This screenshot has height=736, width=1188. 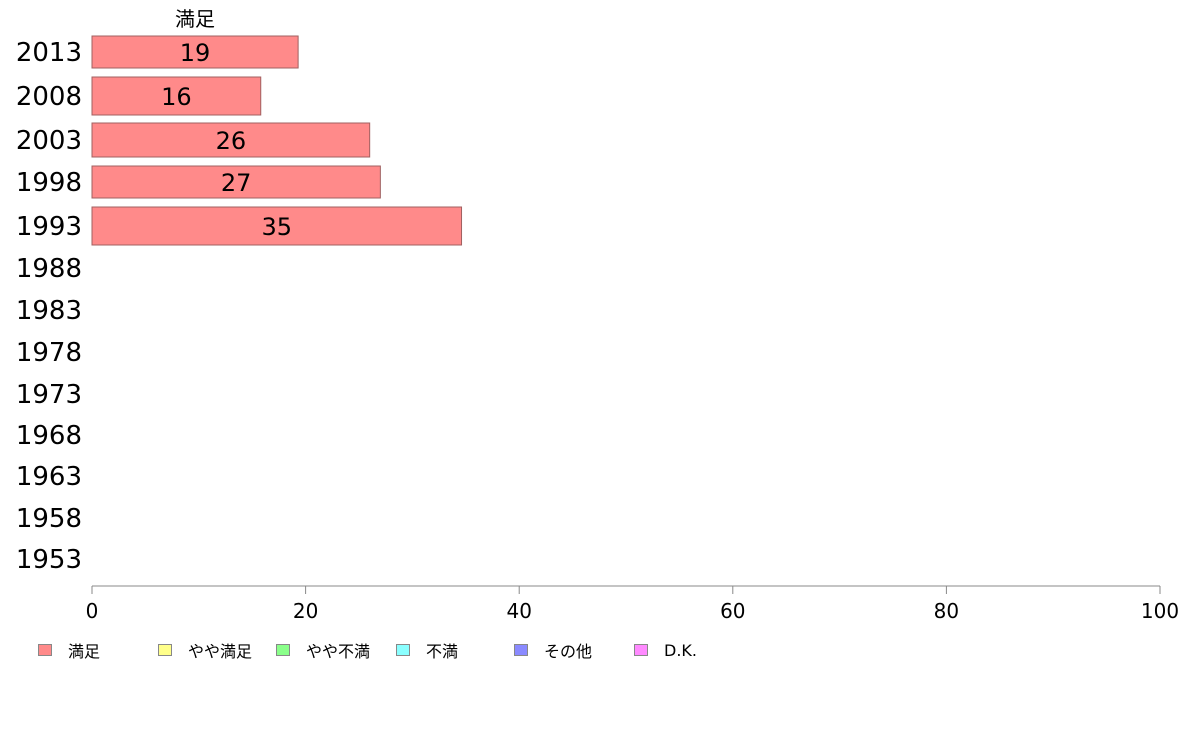 I want to click on x-tick-label: 60, so click(x=732, y=611).